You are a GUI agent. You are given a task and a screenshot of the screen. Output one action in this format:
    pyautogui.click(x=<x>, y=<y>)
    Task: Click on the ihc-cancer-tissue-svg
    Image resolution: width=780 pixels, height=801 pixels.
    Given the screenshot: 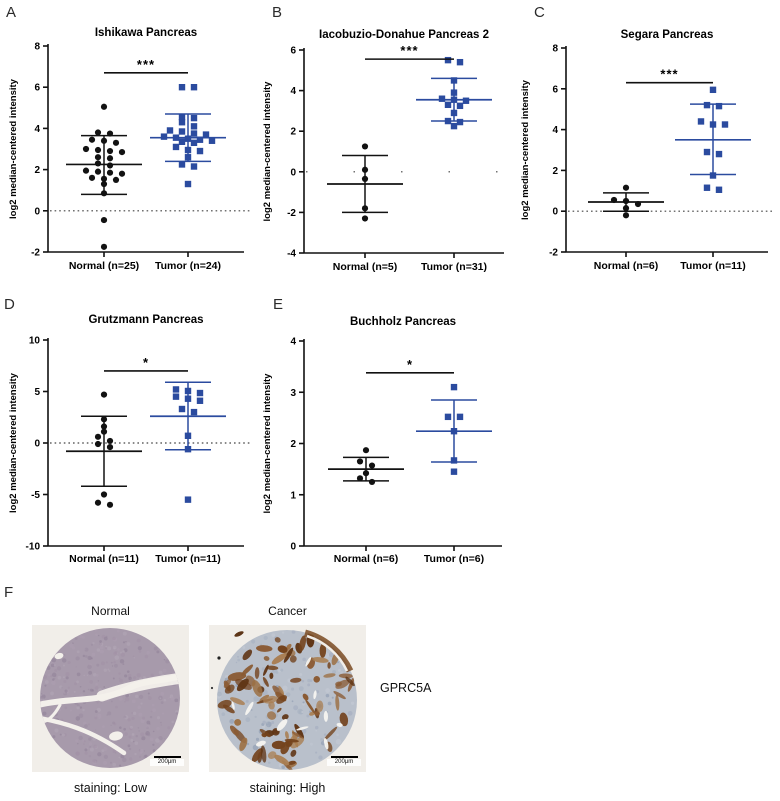 What is the action you would take?
    pyautogui.click(x=287, y=698)
    